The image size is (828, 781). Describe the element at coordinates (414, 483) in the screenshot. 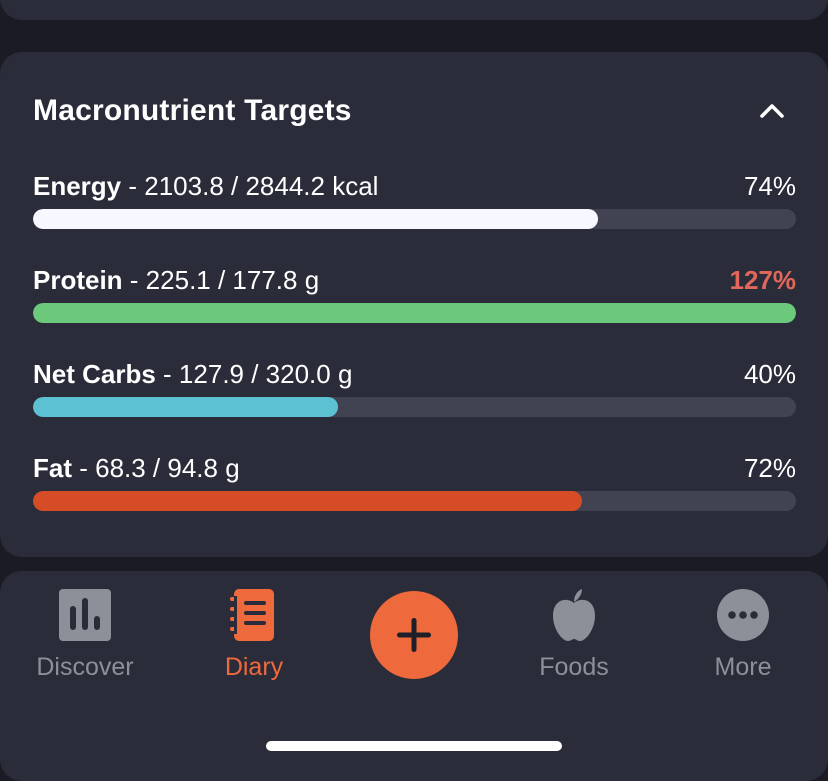

I see `macro-row-fat: Fat - 68.3 / 94.8 g 72%` at that location.